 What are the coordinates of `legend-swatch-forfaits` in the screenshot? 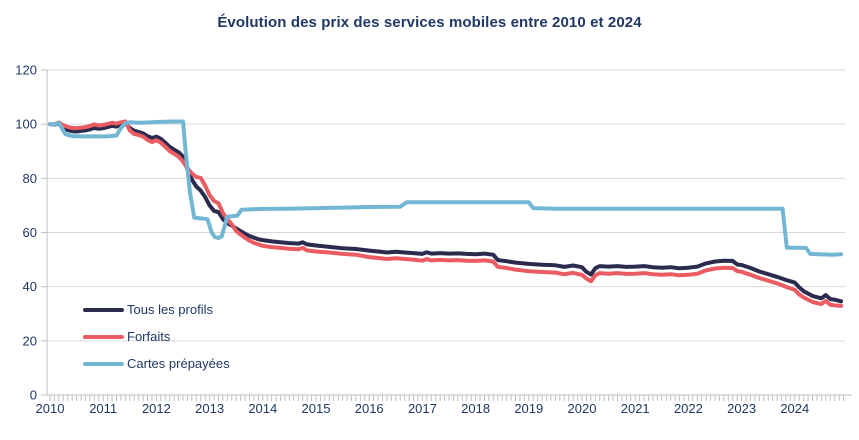 It's located at (103, 336).